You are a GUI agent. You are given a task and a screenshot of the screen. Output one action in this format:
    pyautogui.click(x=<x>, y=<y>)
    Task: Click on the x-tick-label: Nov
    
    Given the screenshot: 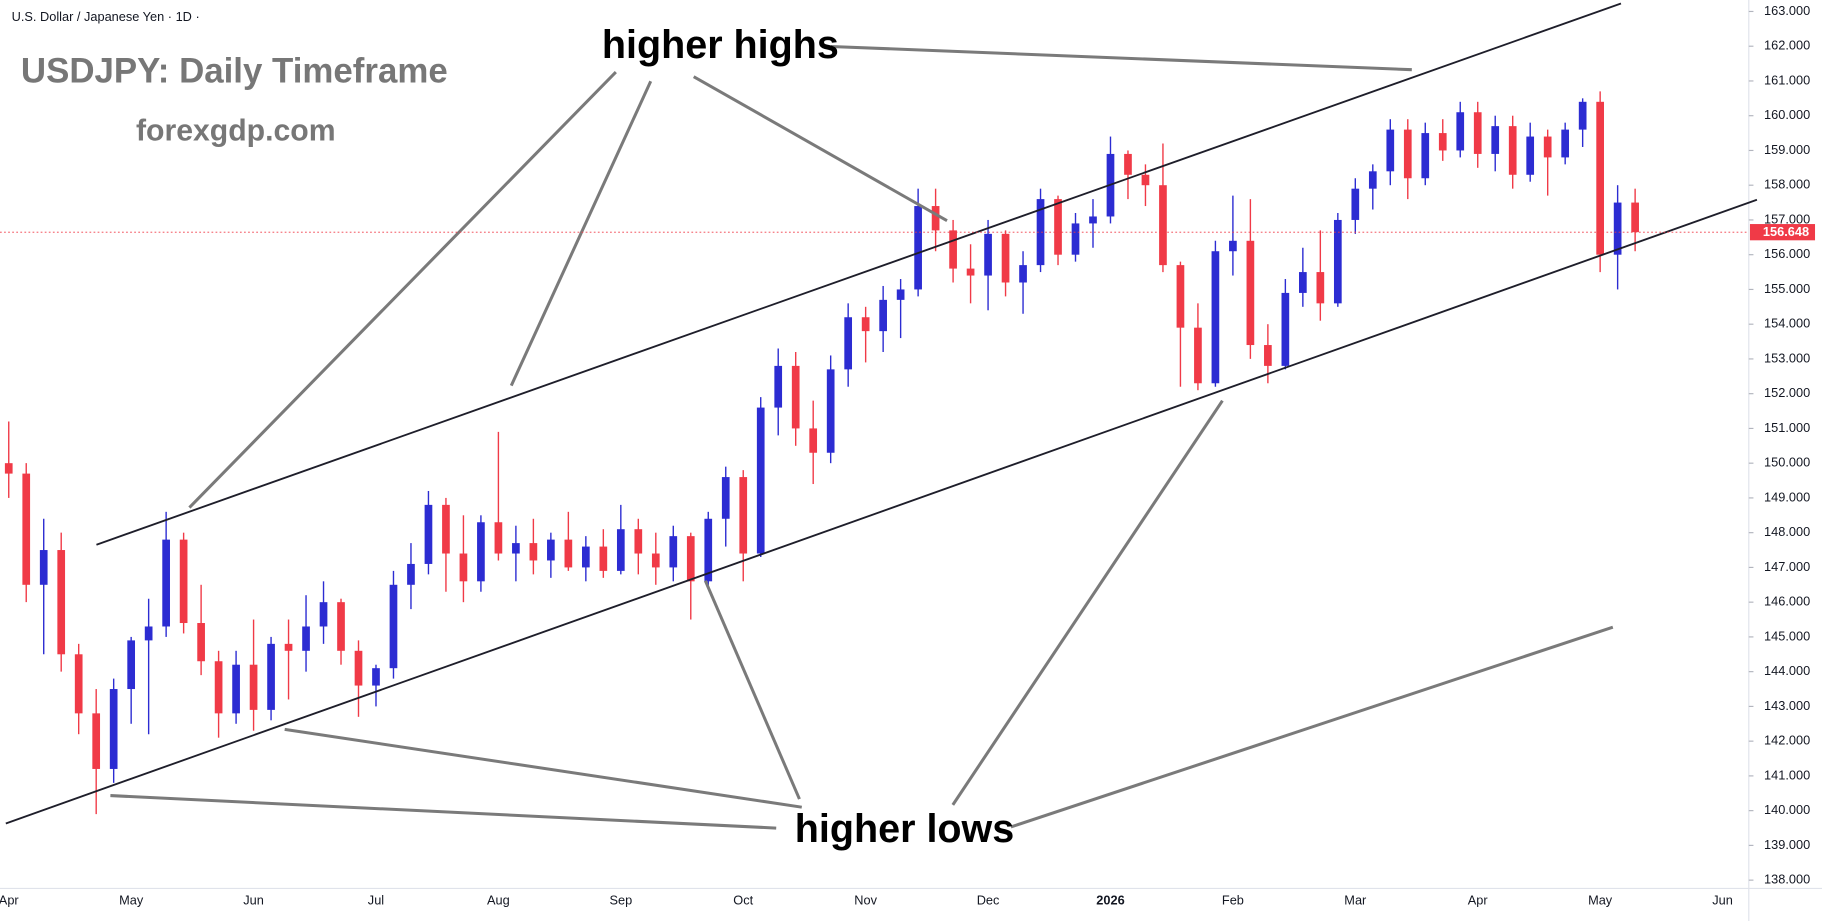 What is the action you would take?
    pyautogui.click(x=865, y=900)
    